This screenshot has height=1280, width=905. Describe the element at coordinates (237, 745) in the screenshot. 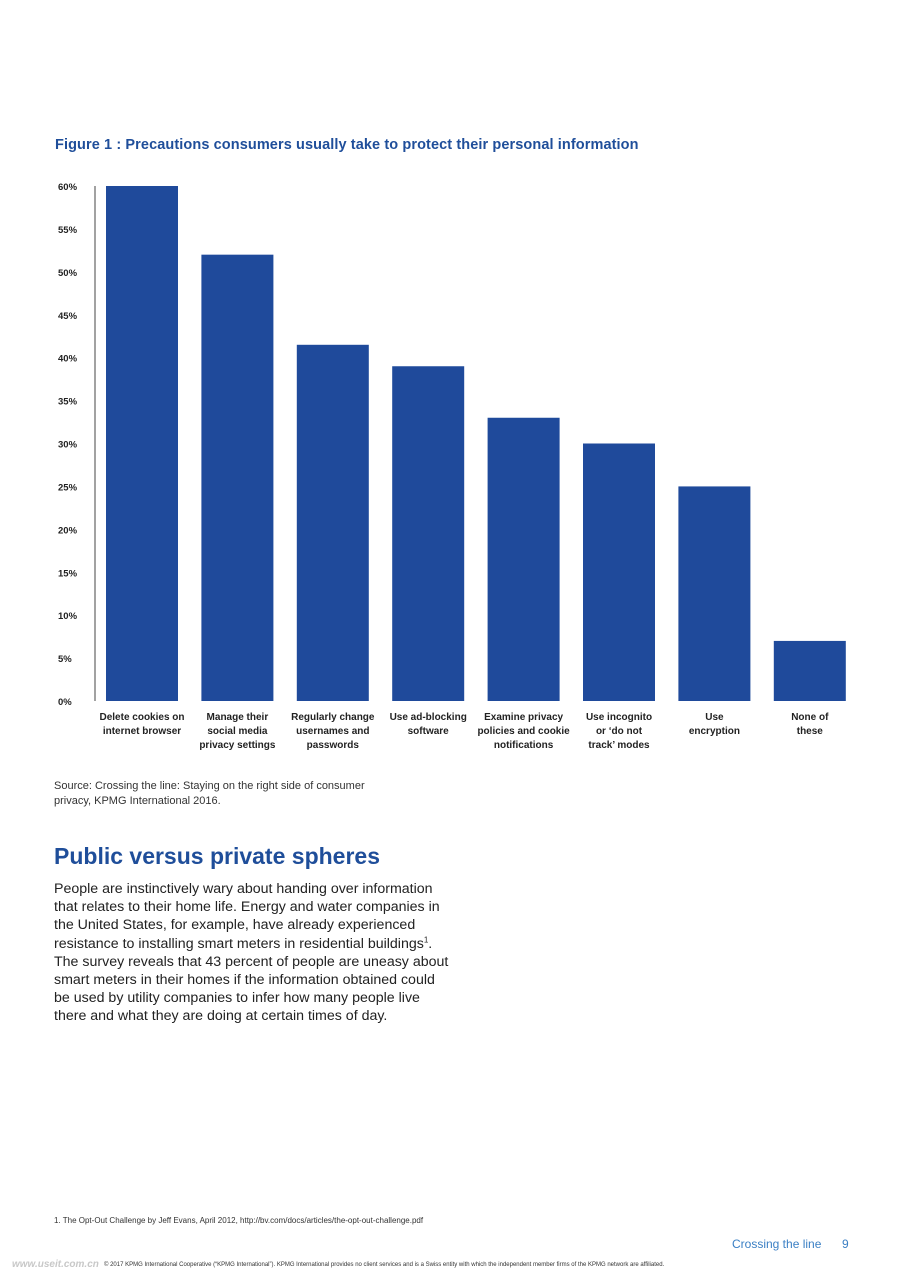

I see `x-category-label: privacy settings` at that location.